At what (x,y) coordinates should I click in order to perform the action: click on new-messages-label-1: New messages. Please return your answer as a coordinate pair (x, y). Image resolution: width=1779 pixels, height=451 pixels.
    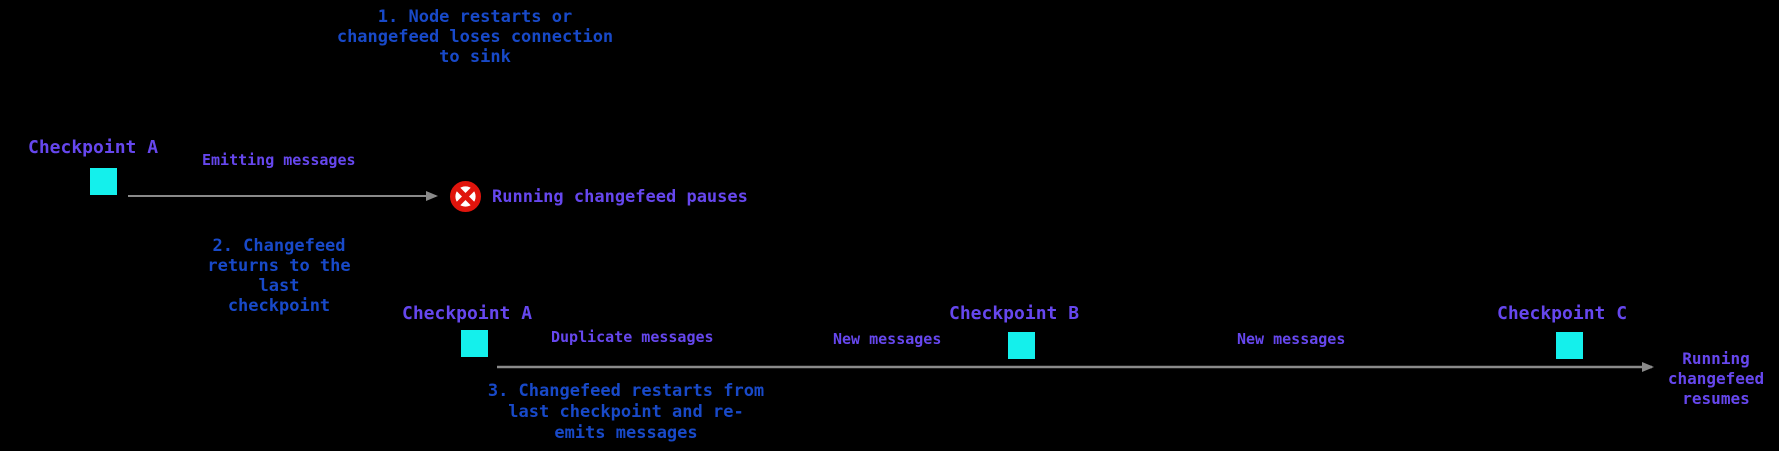
    Looking at the image, I should click on (887, 339).